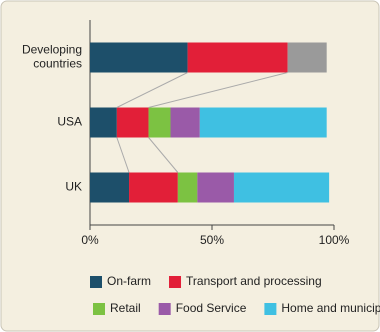  I want to click on legend-label: On-farm, so click(129, 281).